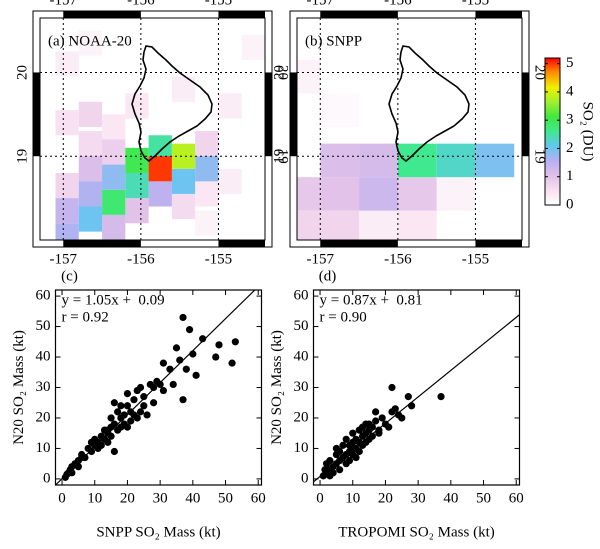 The height and width of the screenshot is (549, 600). Describe the element at coordinates (570, 204) in the screenshot. I see `colorbar-tick-label: 0` at that location.